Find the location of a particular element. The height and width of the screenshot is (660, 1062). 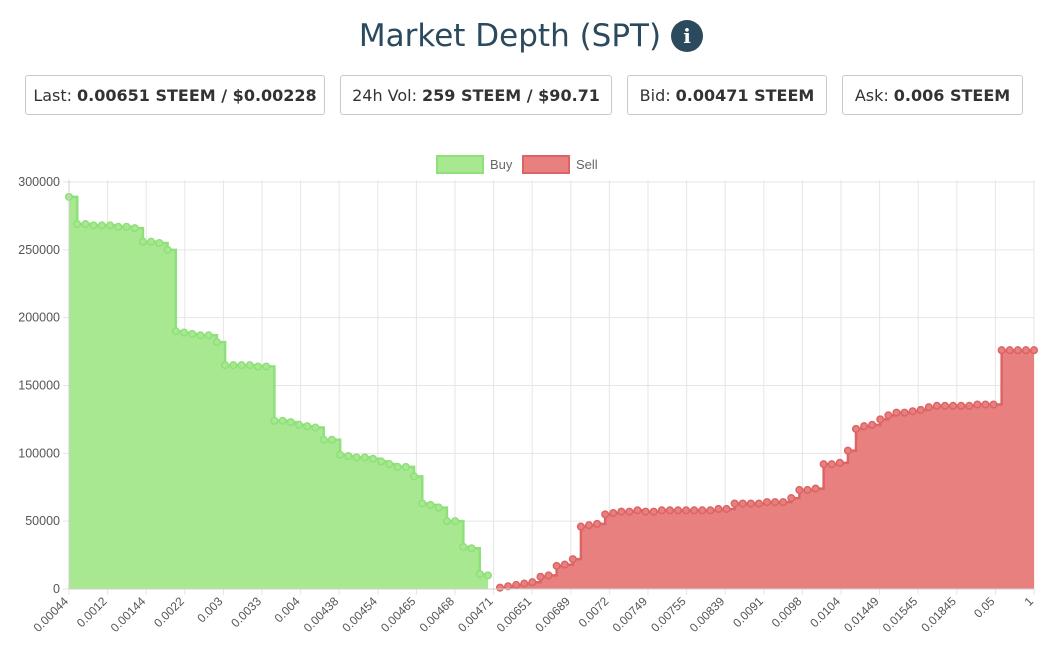

chart-legend: Buy Sell is located at coordinates (517, 164).